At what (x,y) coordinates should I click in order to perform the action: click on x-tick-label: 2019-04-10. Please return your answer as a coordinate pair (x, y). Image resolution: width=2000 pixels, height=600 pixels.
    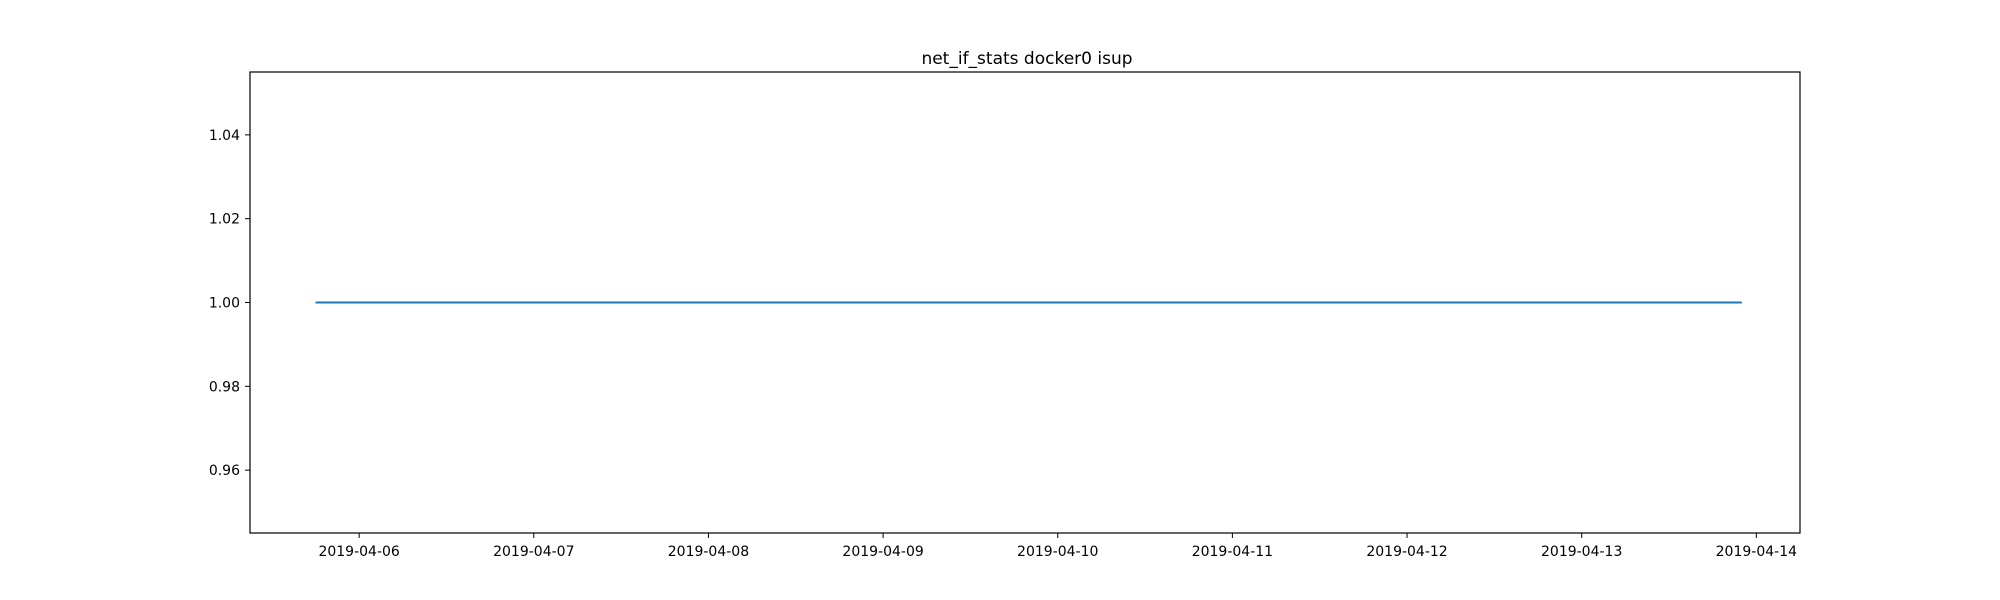
    Looking at the image, I should click on (1057, 552).